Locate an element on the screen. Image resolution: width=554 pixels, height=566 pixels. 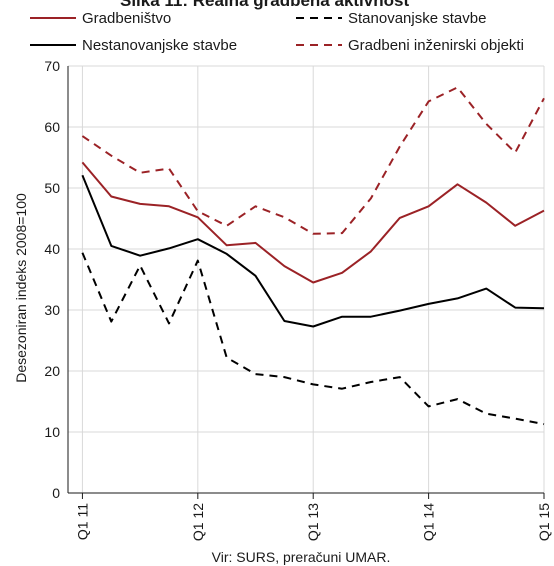
source-note: Vir: SURS, preračuni UMAR. is located at coordinates (301, 557).